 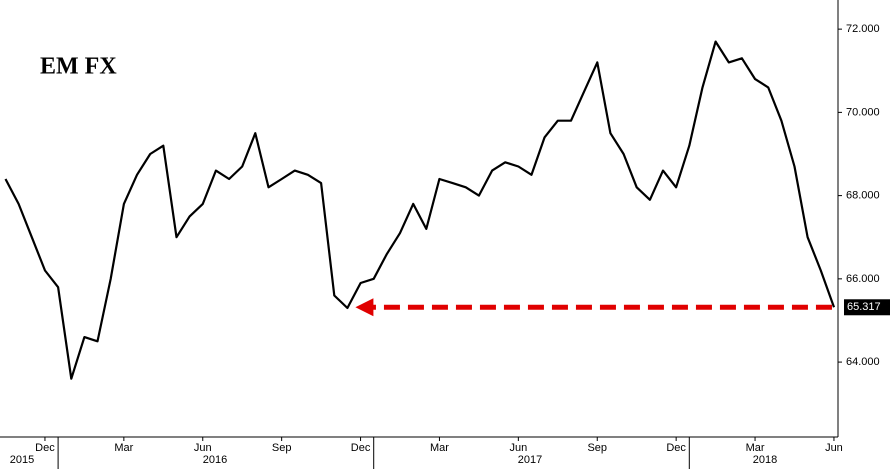 I want to click on y-tick-label: 66.000, so click(x=863, y=279).